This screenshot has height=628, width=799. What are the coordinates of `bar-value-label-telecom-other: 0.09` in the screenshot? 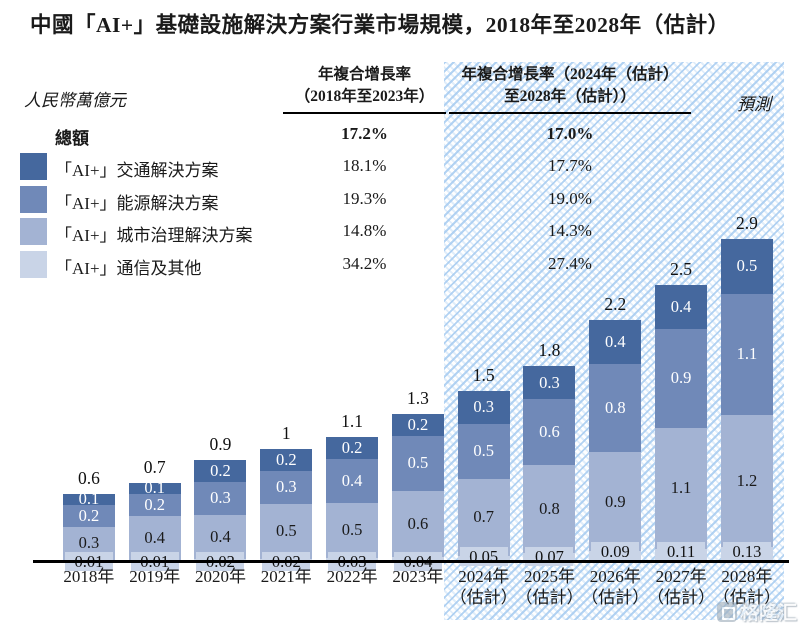 It's located at (615, 551).